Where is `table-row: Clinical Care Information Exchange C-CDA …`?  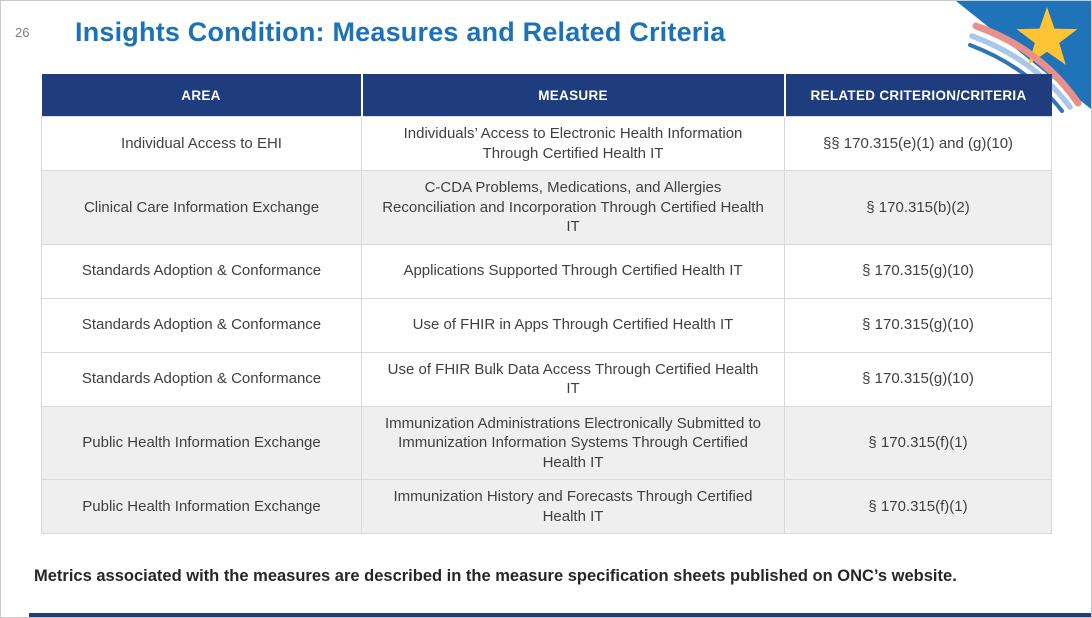 table-row: Clinical Care Information Exchange C-CDA … is located at coordinates (546, 207).